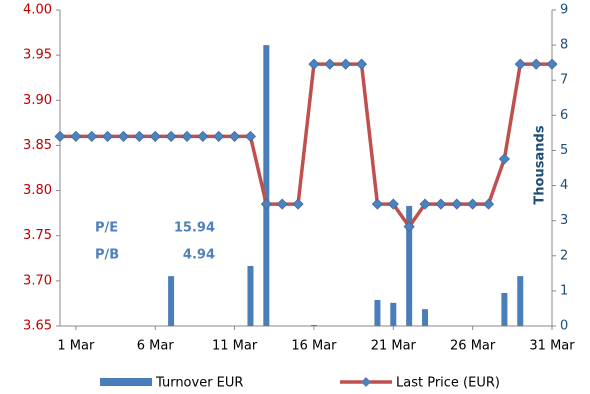 The width and height of the screenshot is (590, 394). Describe the element at coordinates (564, 290) in the screenshot. I see `y2-tick-label: 1` at that location.